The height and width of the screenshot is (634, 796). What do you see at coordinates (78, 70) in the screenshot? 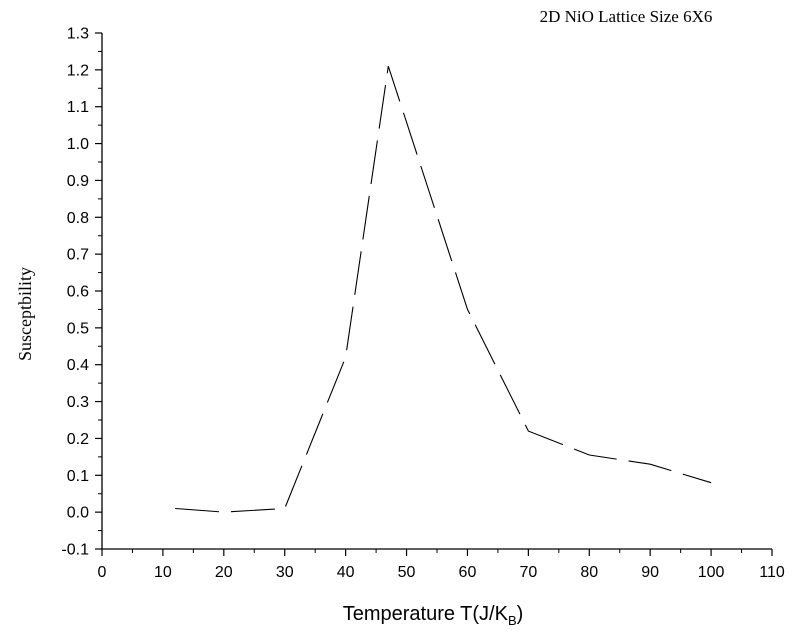
I see `y-tick-label: 1.2` at bounding box center [78, 70].